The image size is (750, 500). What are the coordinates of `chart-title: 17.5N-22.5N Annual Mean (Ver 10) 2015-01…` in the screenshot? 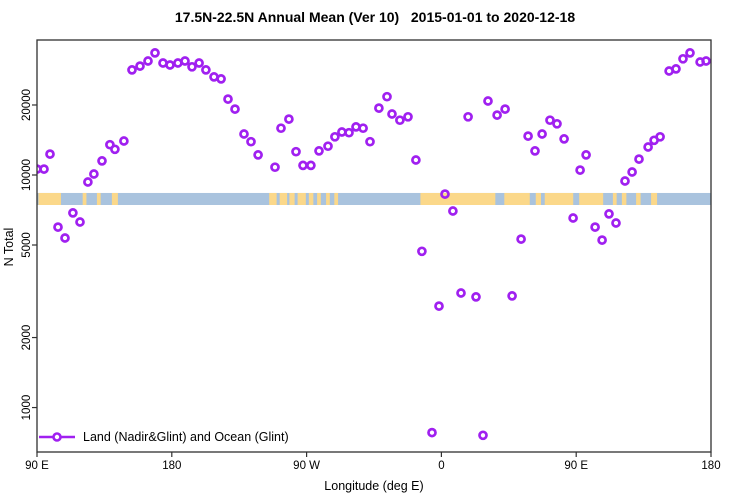 It's located at (375, 17).